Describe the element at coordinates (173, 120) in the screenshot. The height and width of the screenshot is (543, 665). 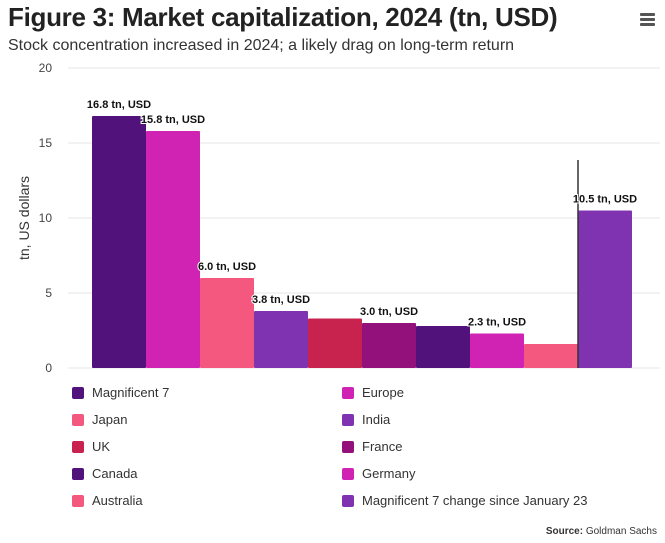
I see `data-label: 15.8 tn, USD` at that location.